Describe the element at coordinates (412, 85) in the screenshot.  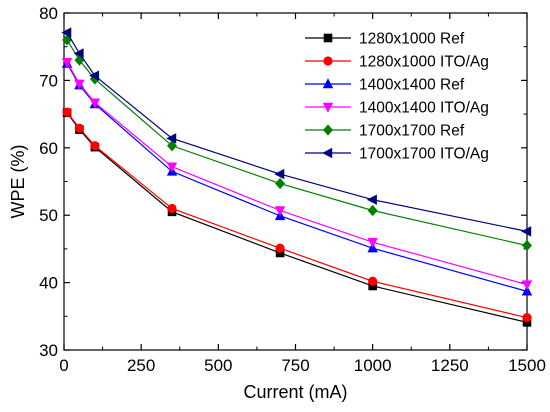
I see `legend-label: 1400x1400 Ref` at that location.